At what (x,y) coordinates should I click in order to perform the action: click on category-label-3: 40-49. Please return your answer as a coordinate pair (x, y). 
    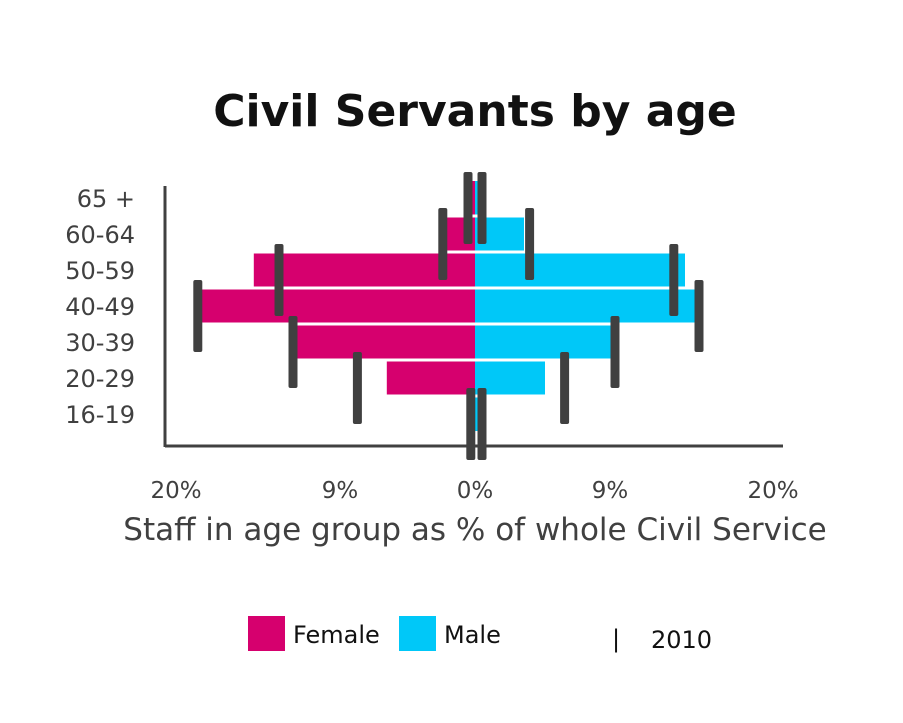
    Looking at the image, I should click on (100, 307).